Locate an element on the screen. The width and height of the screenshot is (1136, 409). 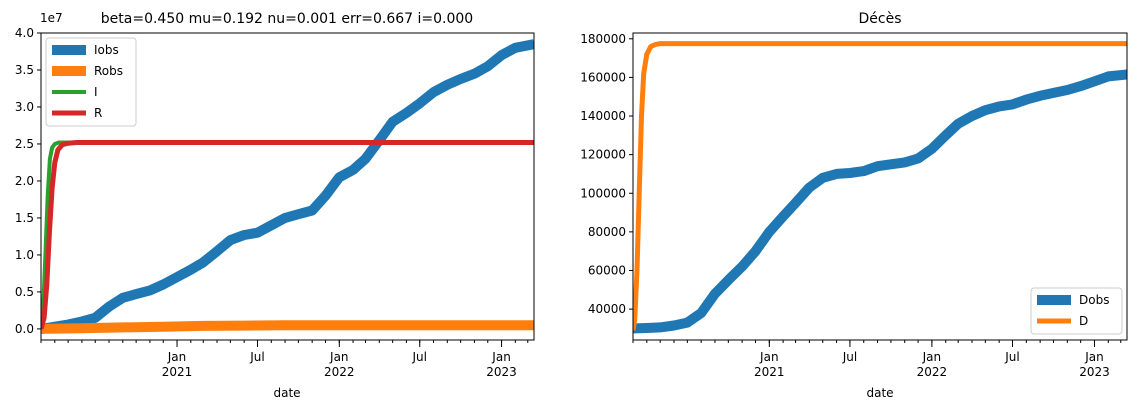
legend-label-dobs: Dobs is located at coordinates (1094, 300).